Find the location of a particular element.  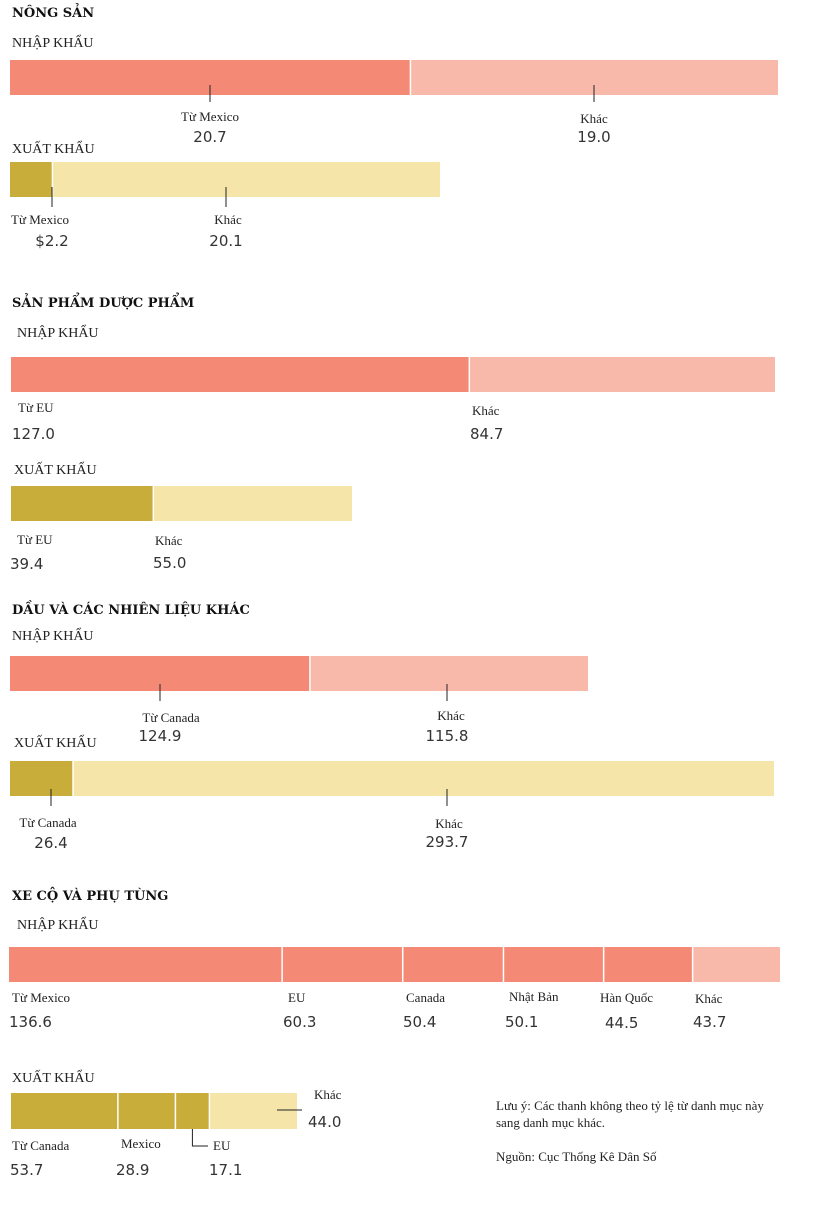

segment-value-label: 39.4 is located at coordinates (26, 564).